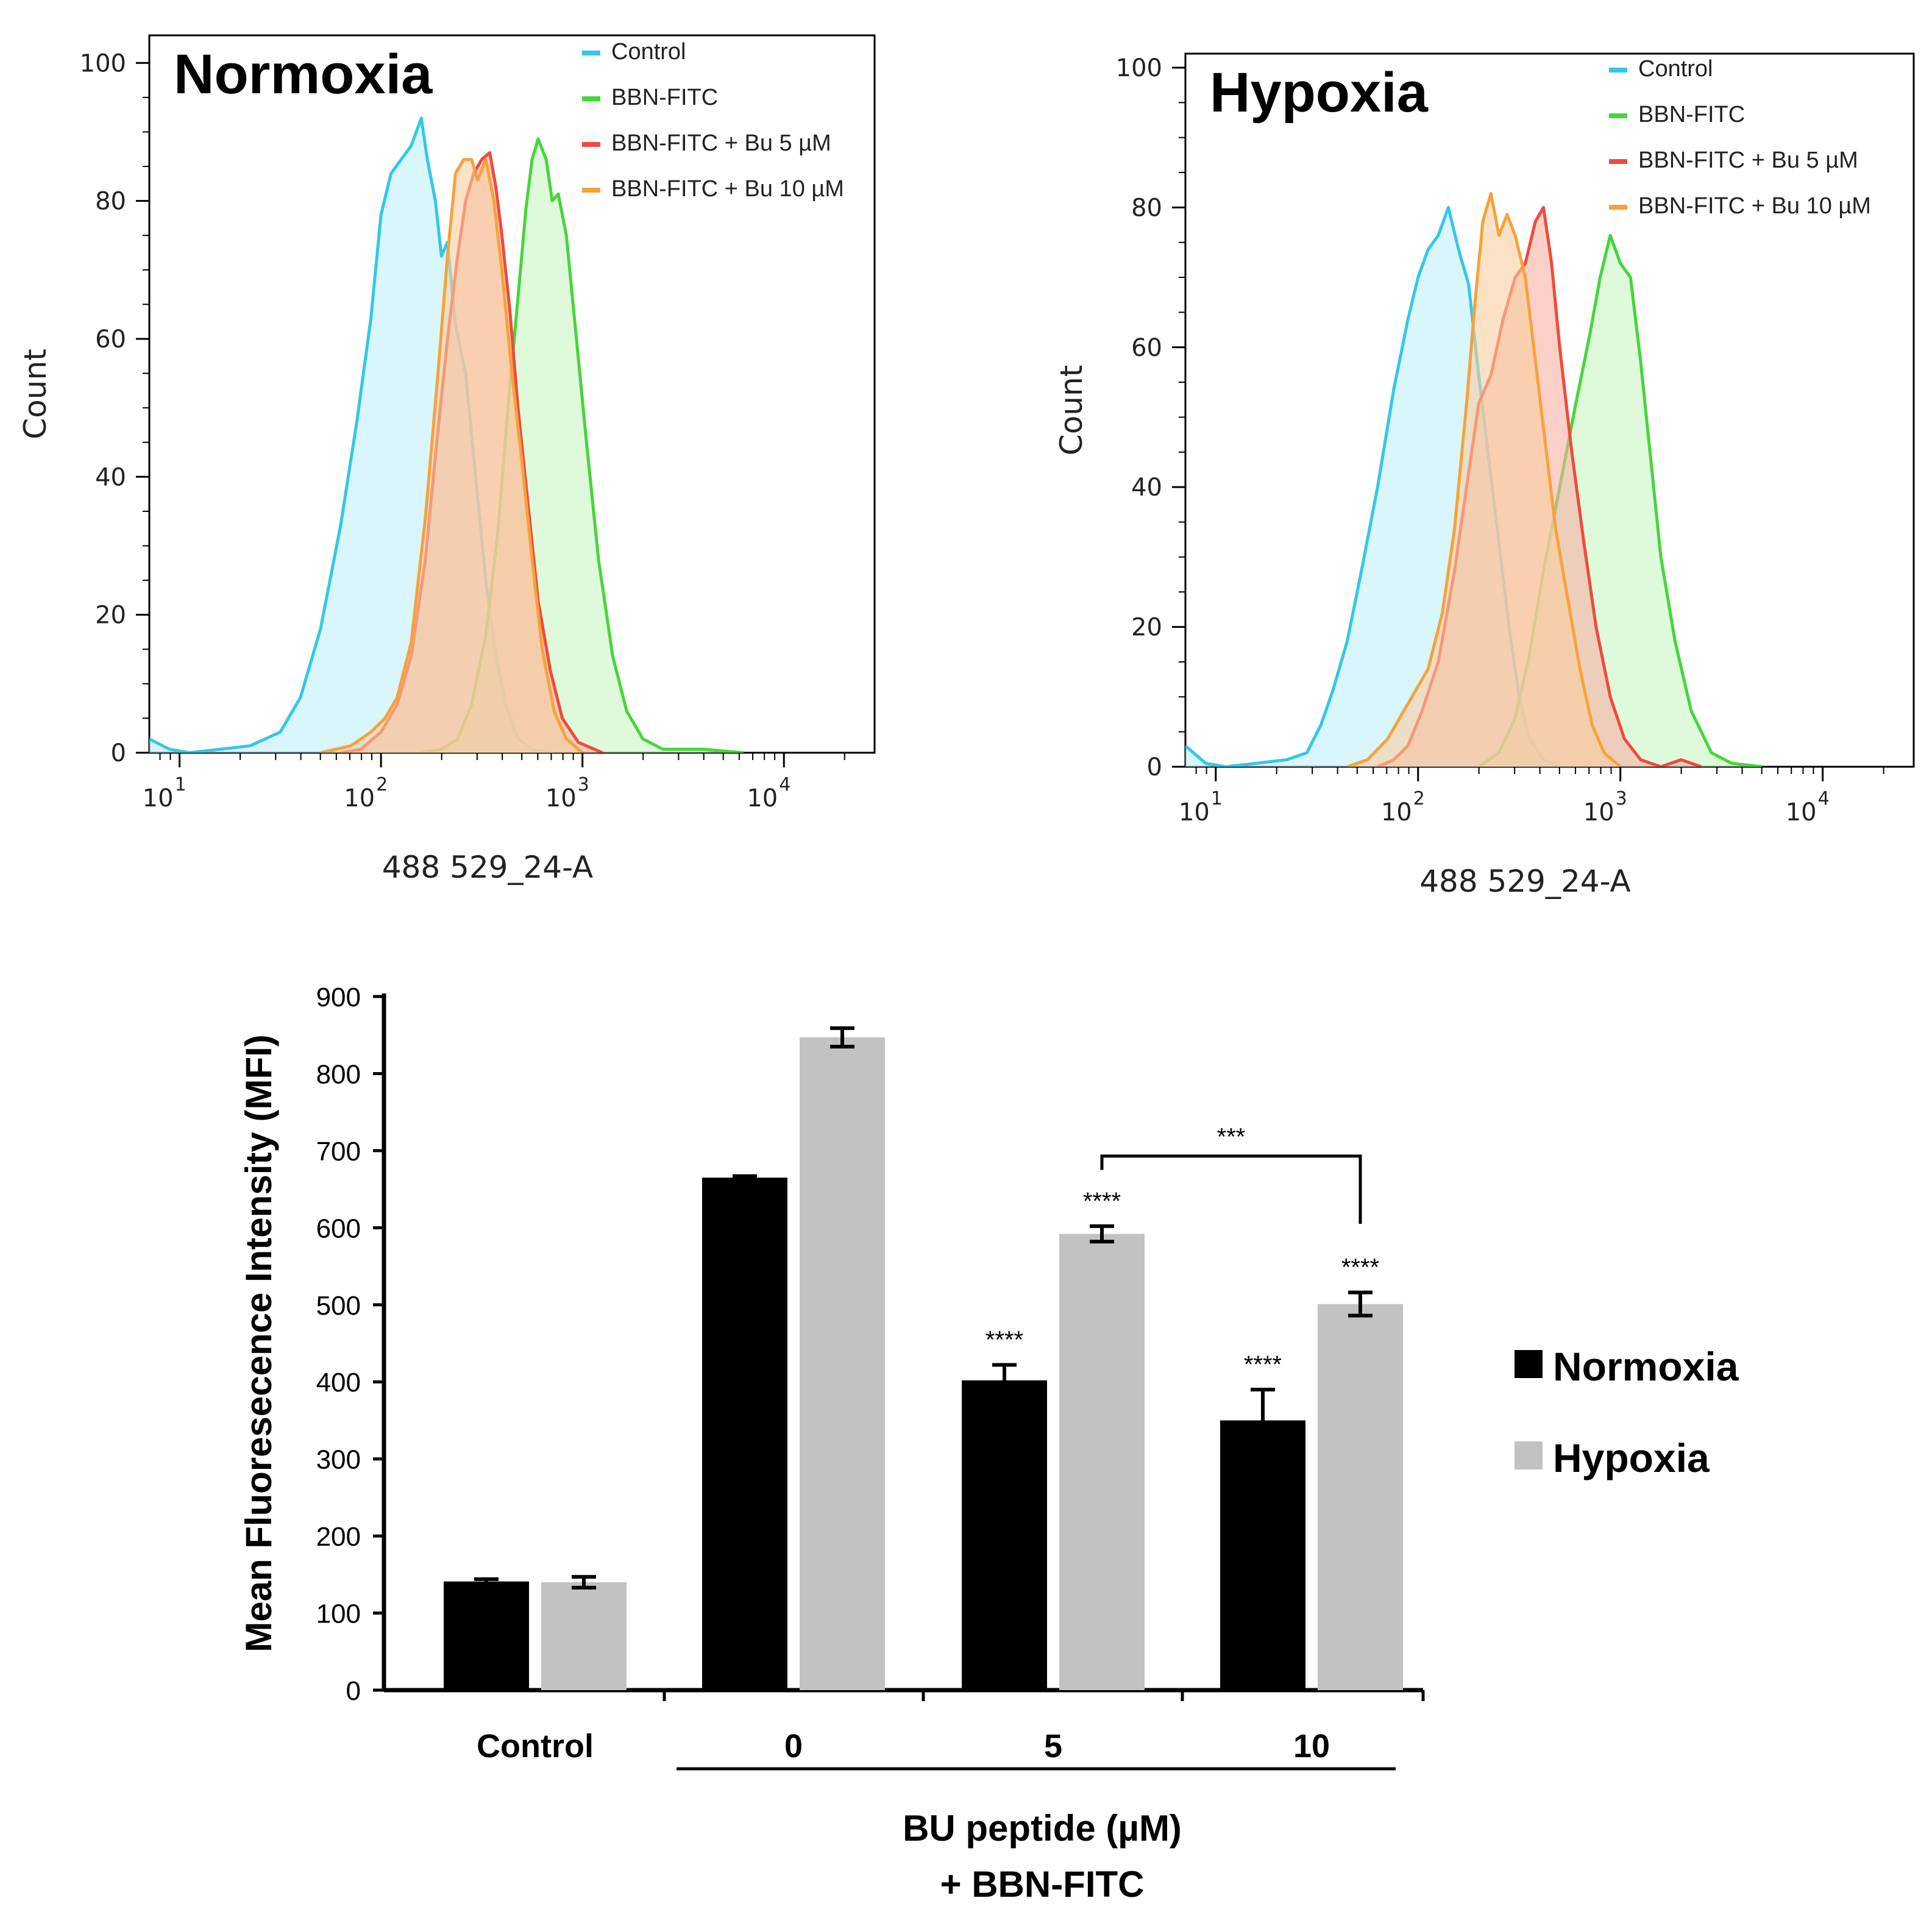  I want to click on y-tick-label: 600, so click(338, 1228).